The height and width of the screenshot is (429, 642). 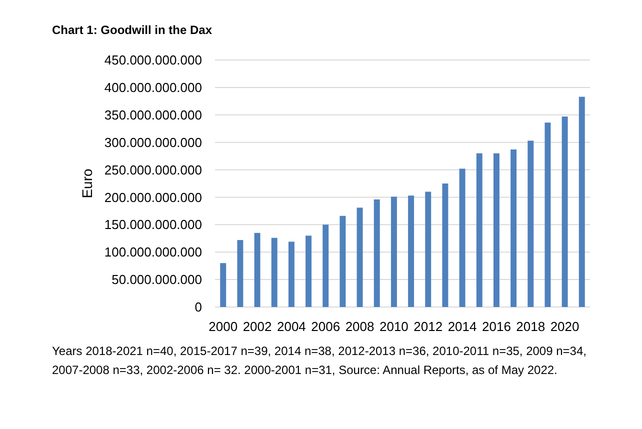 I want to click on y-axis-title: Euro, so click(x=87, y=183).